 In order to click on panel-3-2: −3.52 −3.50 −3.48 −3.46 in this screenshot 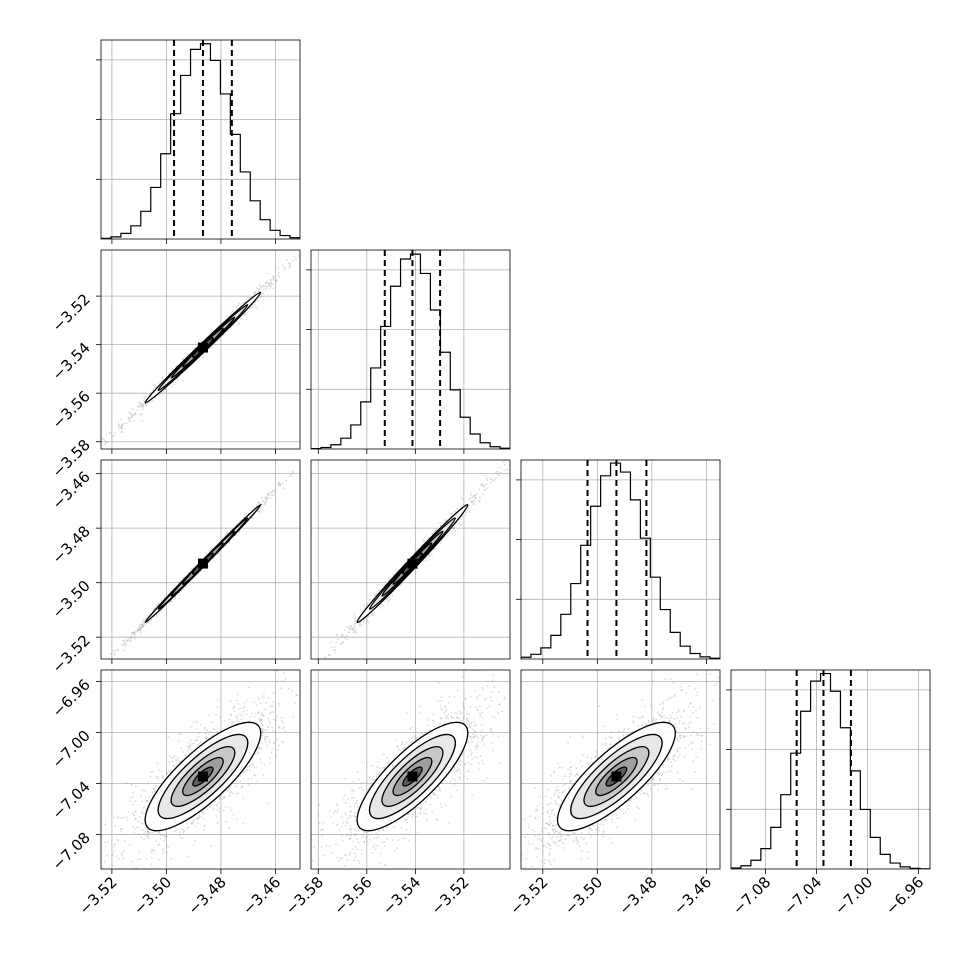, I will do `click(613, 793)`.